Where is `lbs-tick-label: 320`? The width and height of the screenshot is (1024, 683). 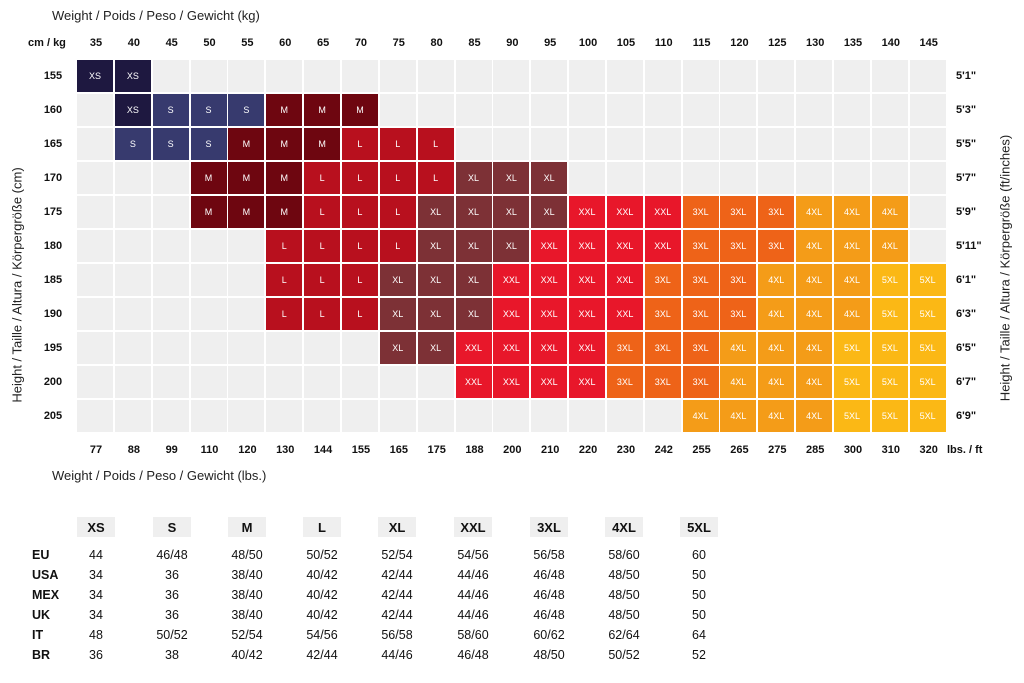 lbs-tick-label: 320 is located at coordinates (928, 450).